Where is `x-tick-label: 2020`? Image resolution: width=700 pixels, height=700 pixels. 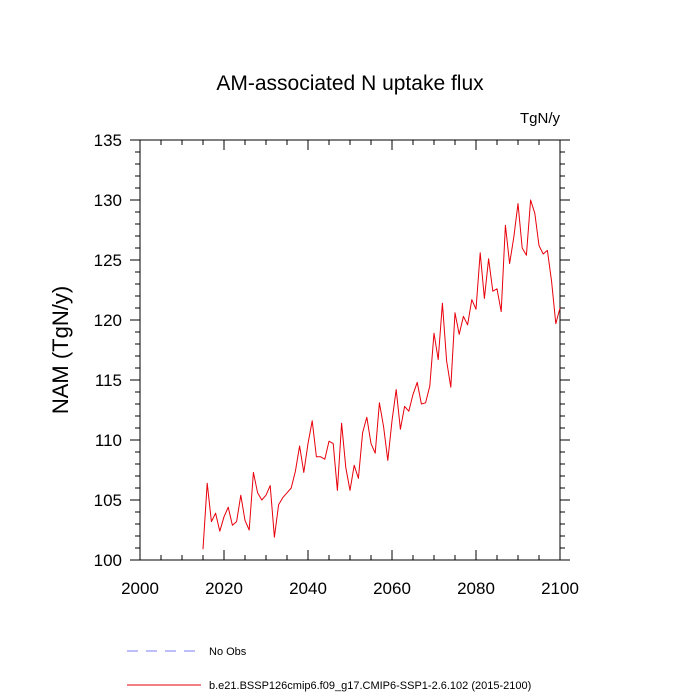
x-tick-label: 2020 is located at coordinates (224, 588).